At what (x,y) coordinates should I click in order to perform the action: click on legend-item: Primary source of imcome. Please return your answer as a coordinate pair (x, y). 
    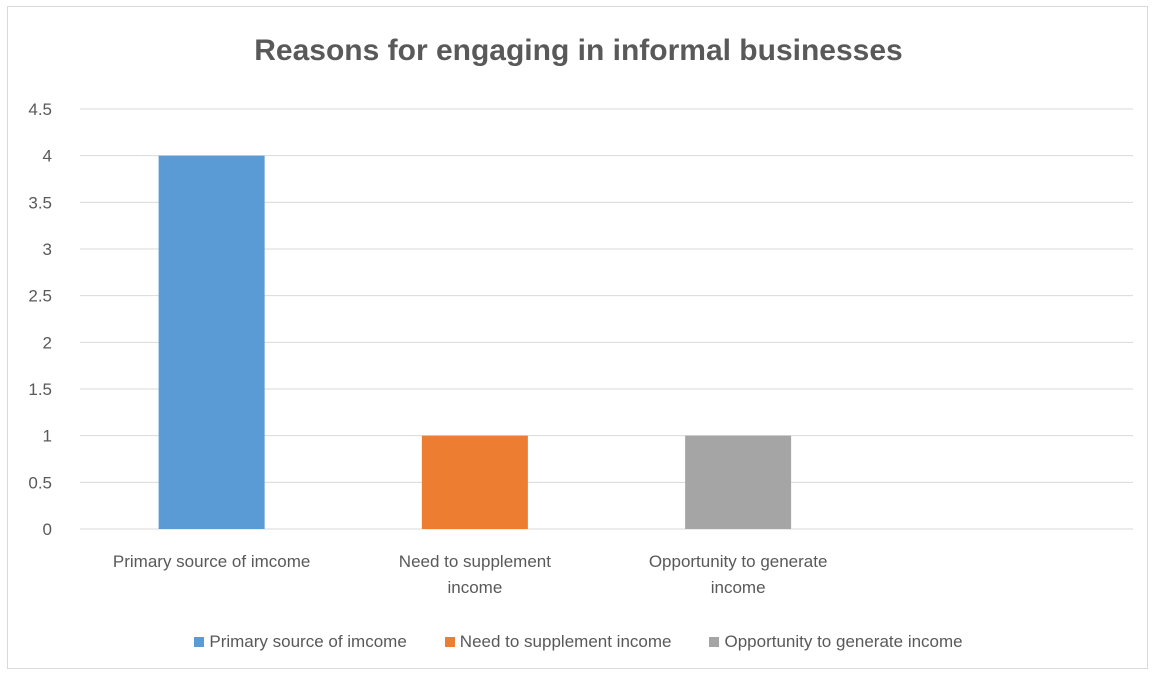
    Looking at the image, I should click on (300, 642).